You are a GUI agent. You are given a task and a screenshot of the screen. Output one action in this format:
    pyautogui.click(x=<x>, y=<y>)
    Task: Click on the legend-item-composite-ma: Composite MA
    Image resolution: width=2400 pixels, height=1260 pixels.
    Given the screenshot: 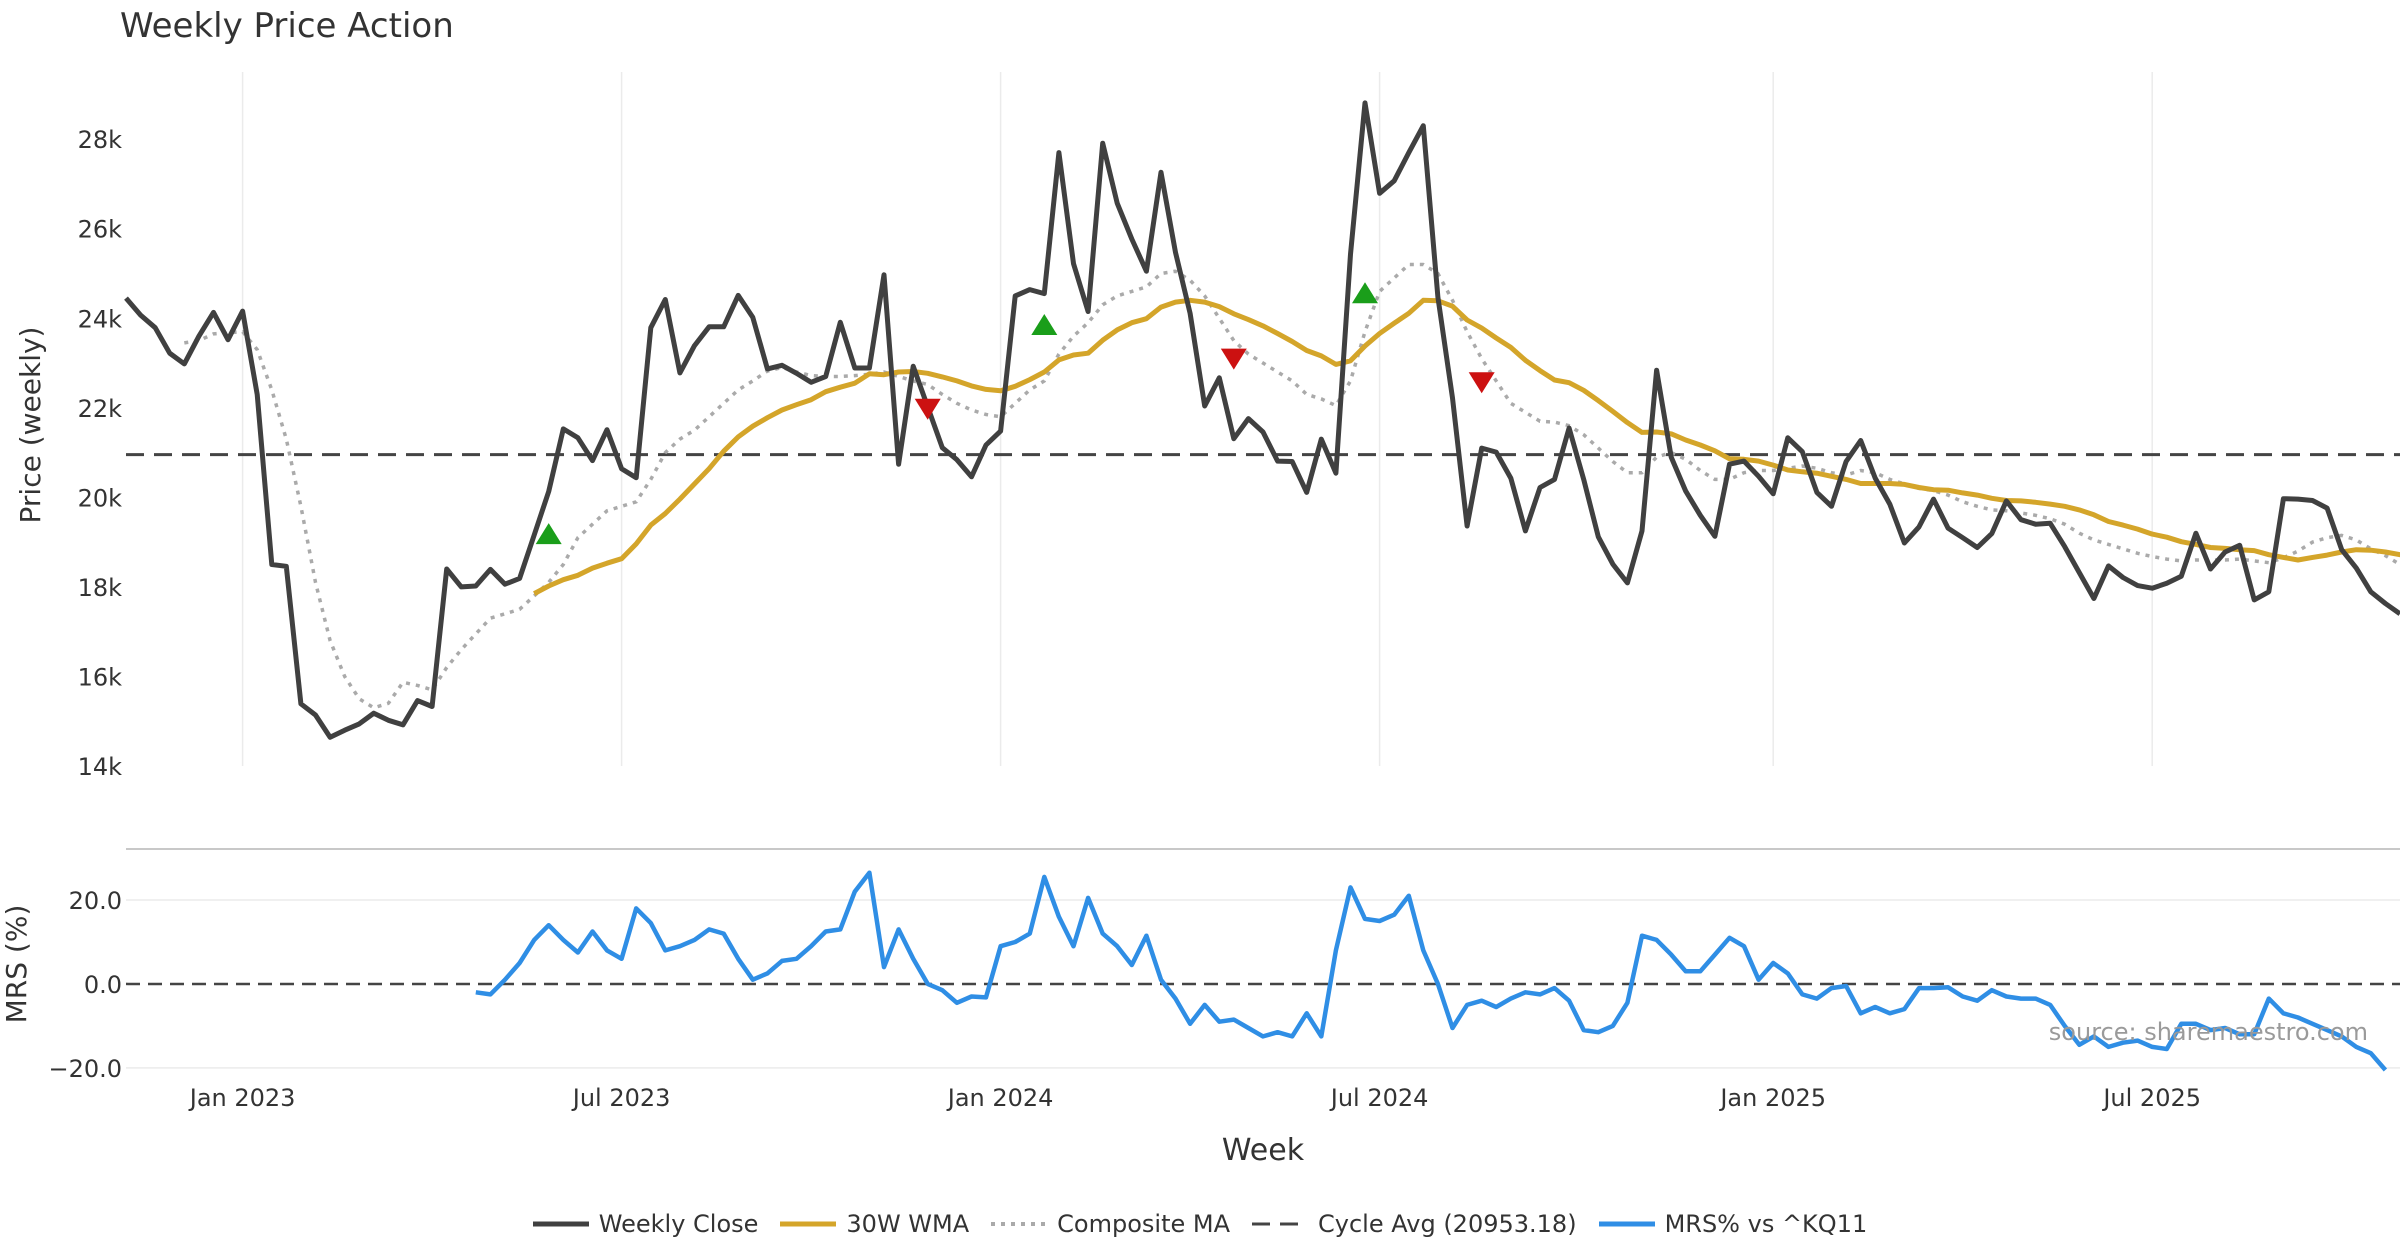 What is the action you would take?
    pyautogui.click(x=1110, y=1224)
    